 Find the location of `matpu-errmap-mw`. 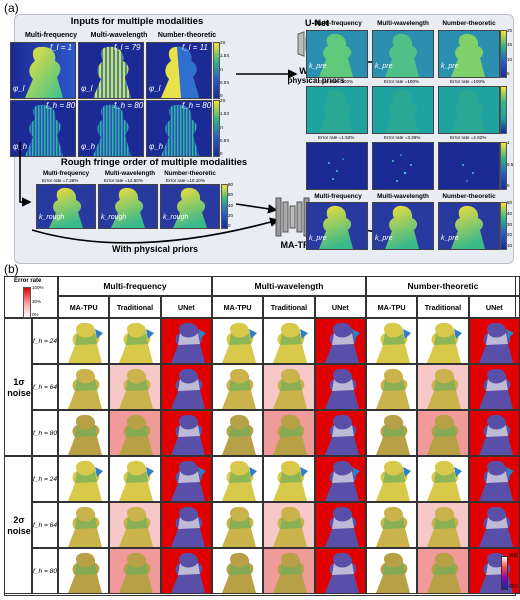

matpu-errmap-mw is located at coordinates (403, 166).